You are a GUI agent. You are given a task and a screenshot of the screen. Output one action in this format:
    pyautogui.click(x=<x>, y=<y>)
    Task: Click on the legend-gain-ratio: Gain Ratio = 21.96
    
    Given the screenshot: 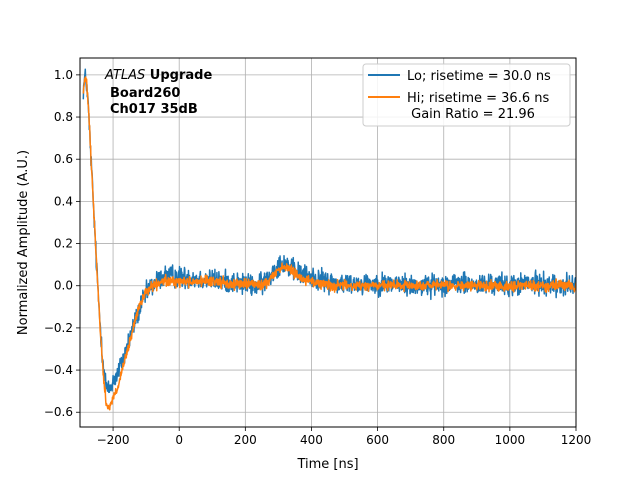 What is the action you would take?
    pyautogui.click(x=471, y=114)
    